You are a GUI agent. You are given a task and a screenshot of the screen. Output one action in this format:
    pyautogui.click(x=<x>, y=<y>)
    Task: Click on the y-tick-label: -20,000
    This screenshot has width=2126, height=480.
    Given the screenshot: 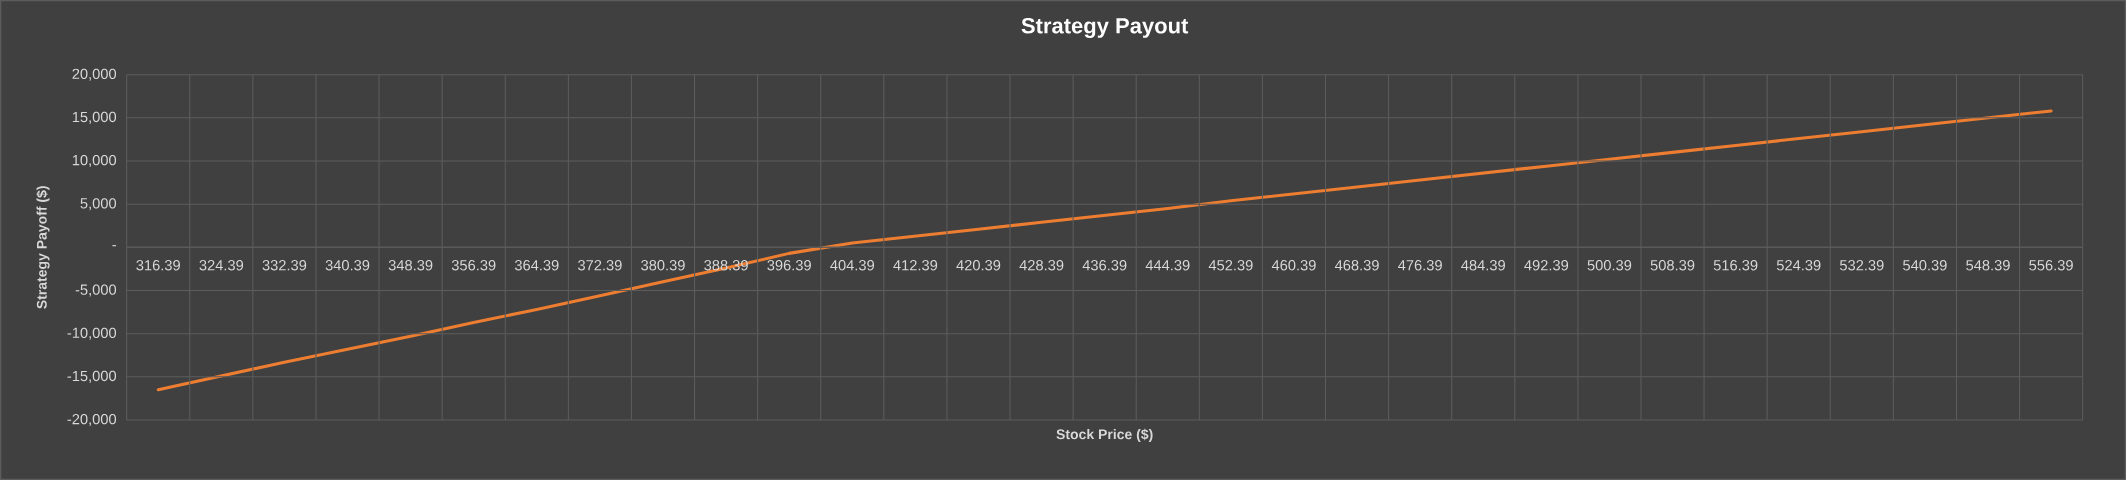 What is the action you would take?
    pyautogui.click(x=92, y=420)
    